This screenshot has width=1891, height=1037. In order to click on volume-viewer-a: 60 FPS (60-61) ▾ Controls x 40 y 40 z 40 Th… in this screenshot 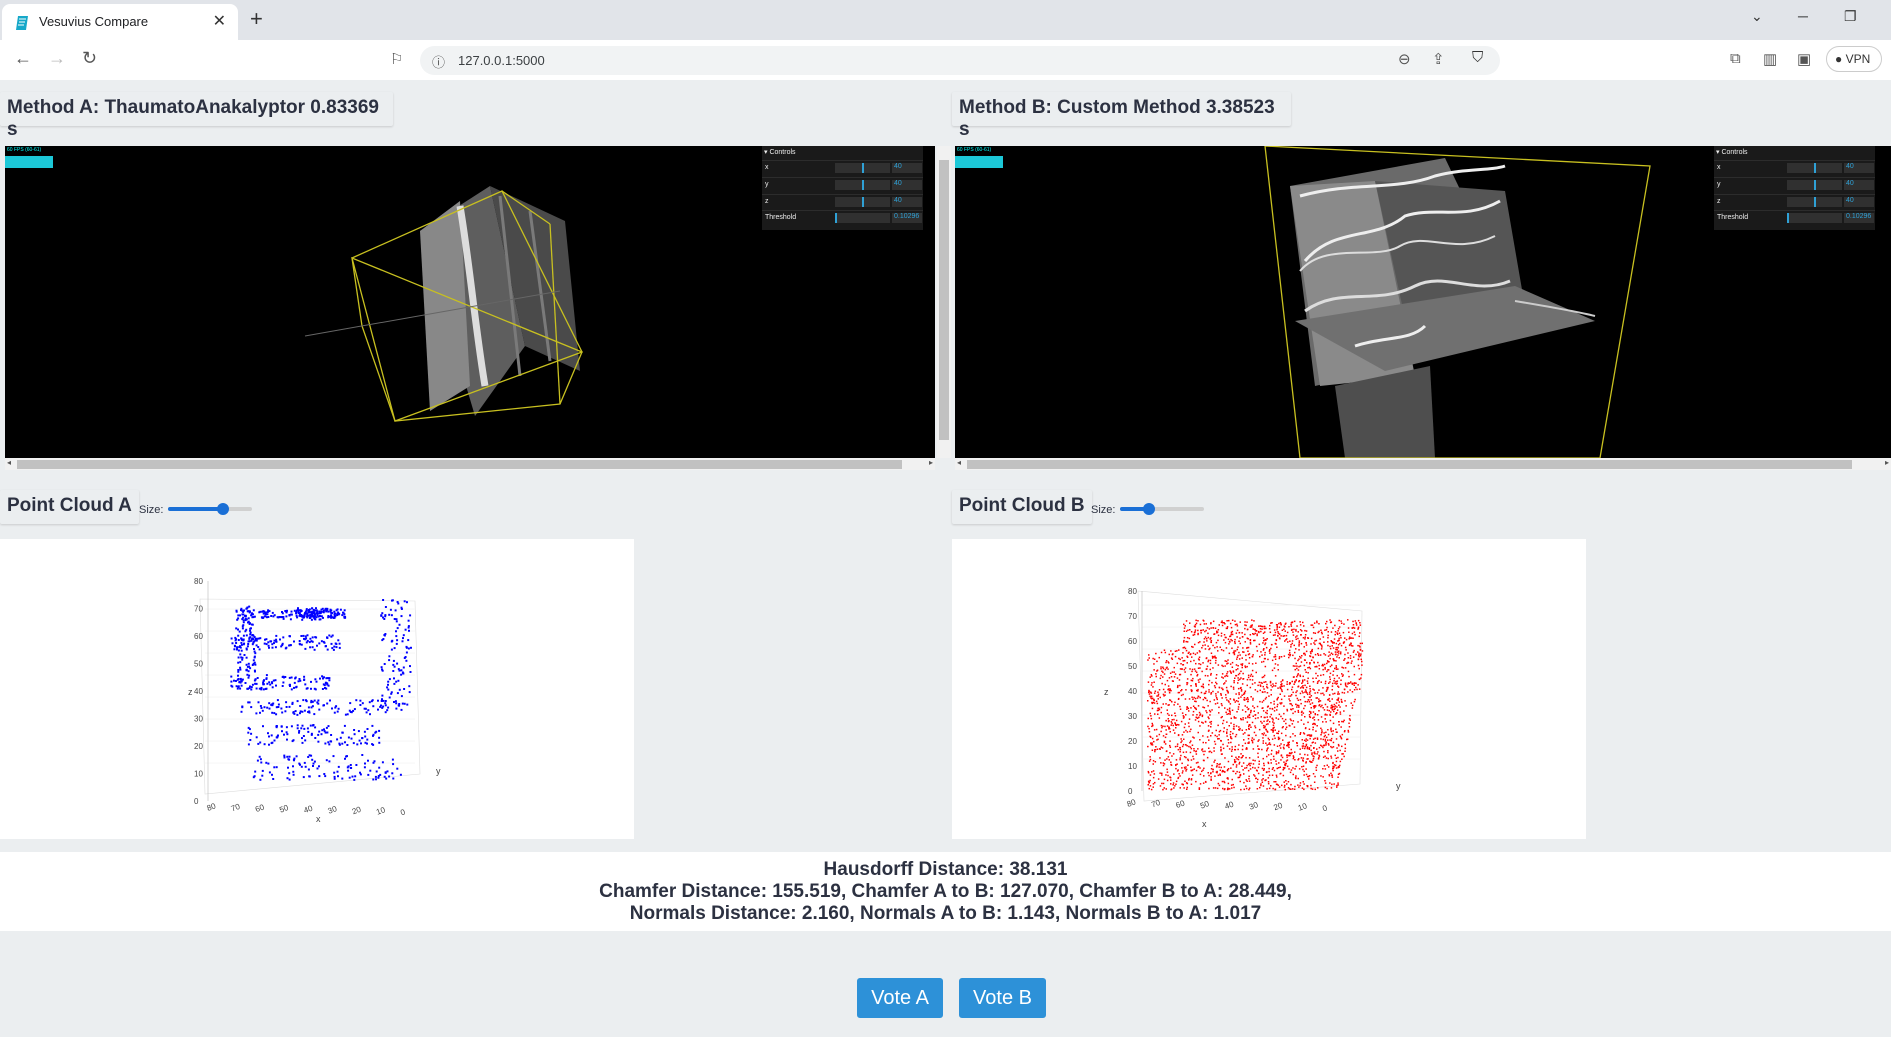, I will do `click(470, 302)`.